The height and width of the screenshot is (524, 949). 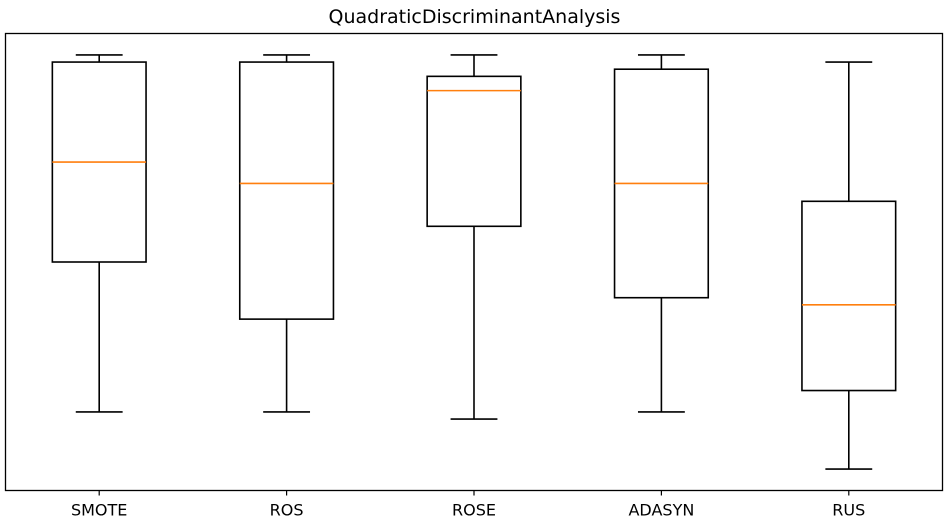 What do you see at coordinates (286, 190) in the screenshot?
I see `box-ros` at bounding box center [286, 190].